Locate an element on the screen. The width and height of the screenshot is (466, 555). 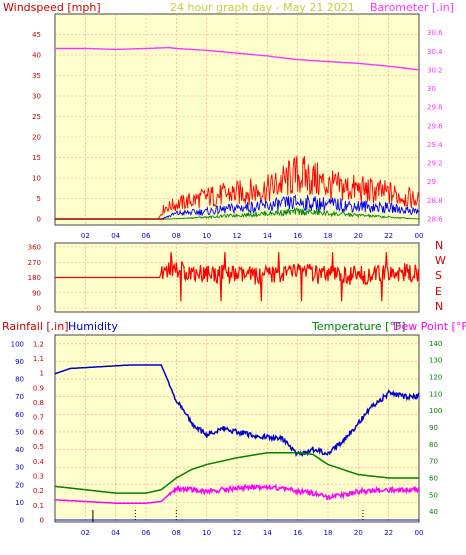
temperature-ytick-label: 110 is located at coordinates (435, 394).